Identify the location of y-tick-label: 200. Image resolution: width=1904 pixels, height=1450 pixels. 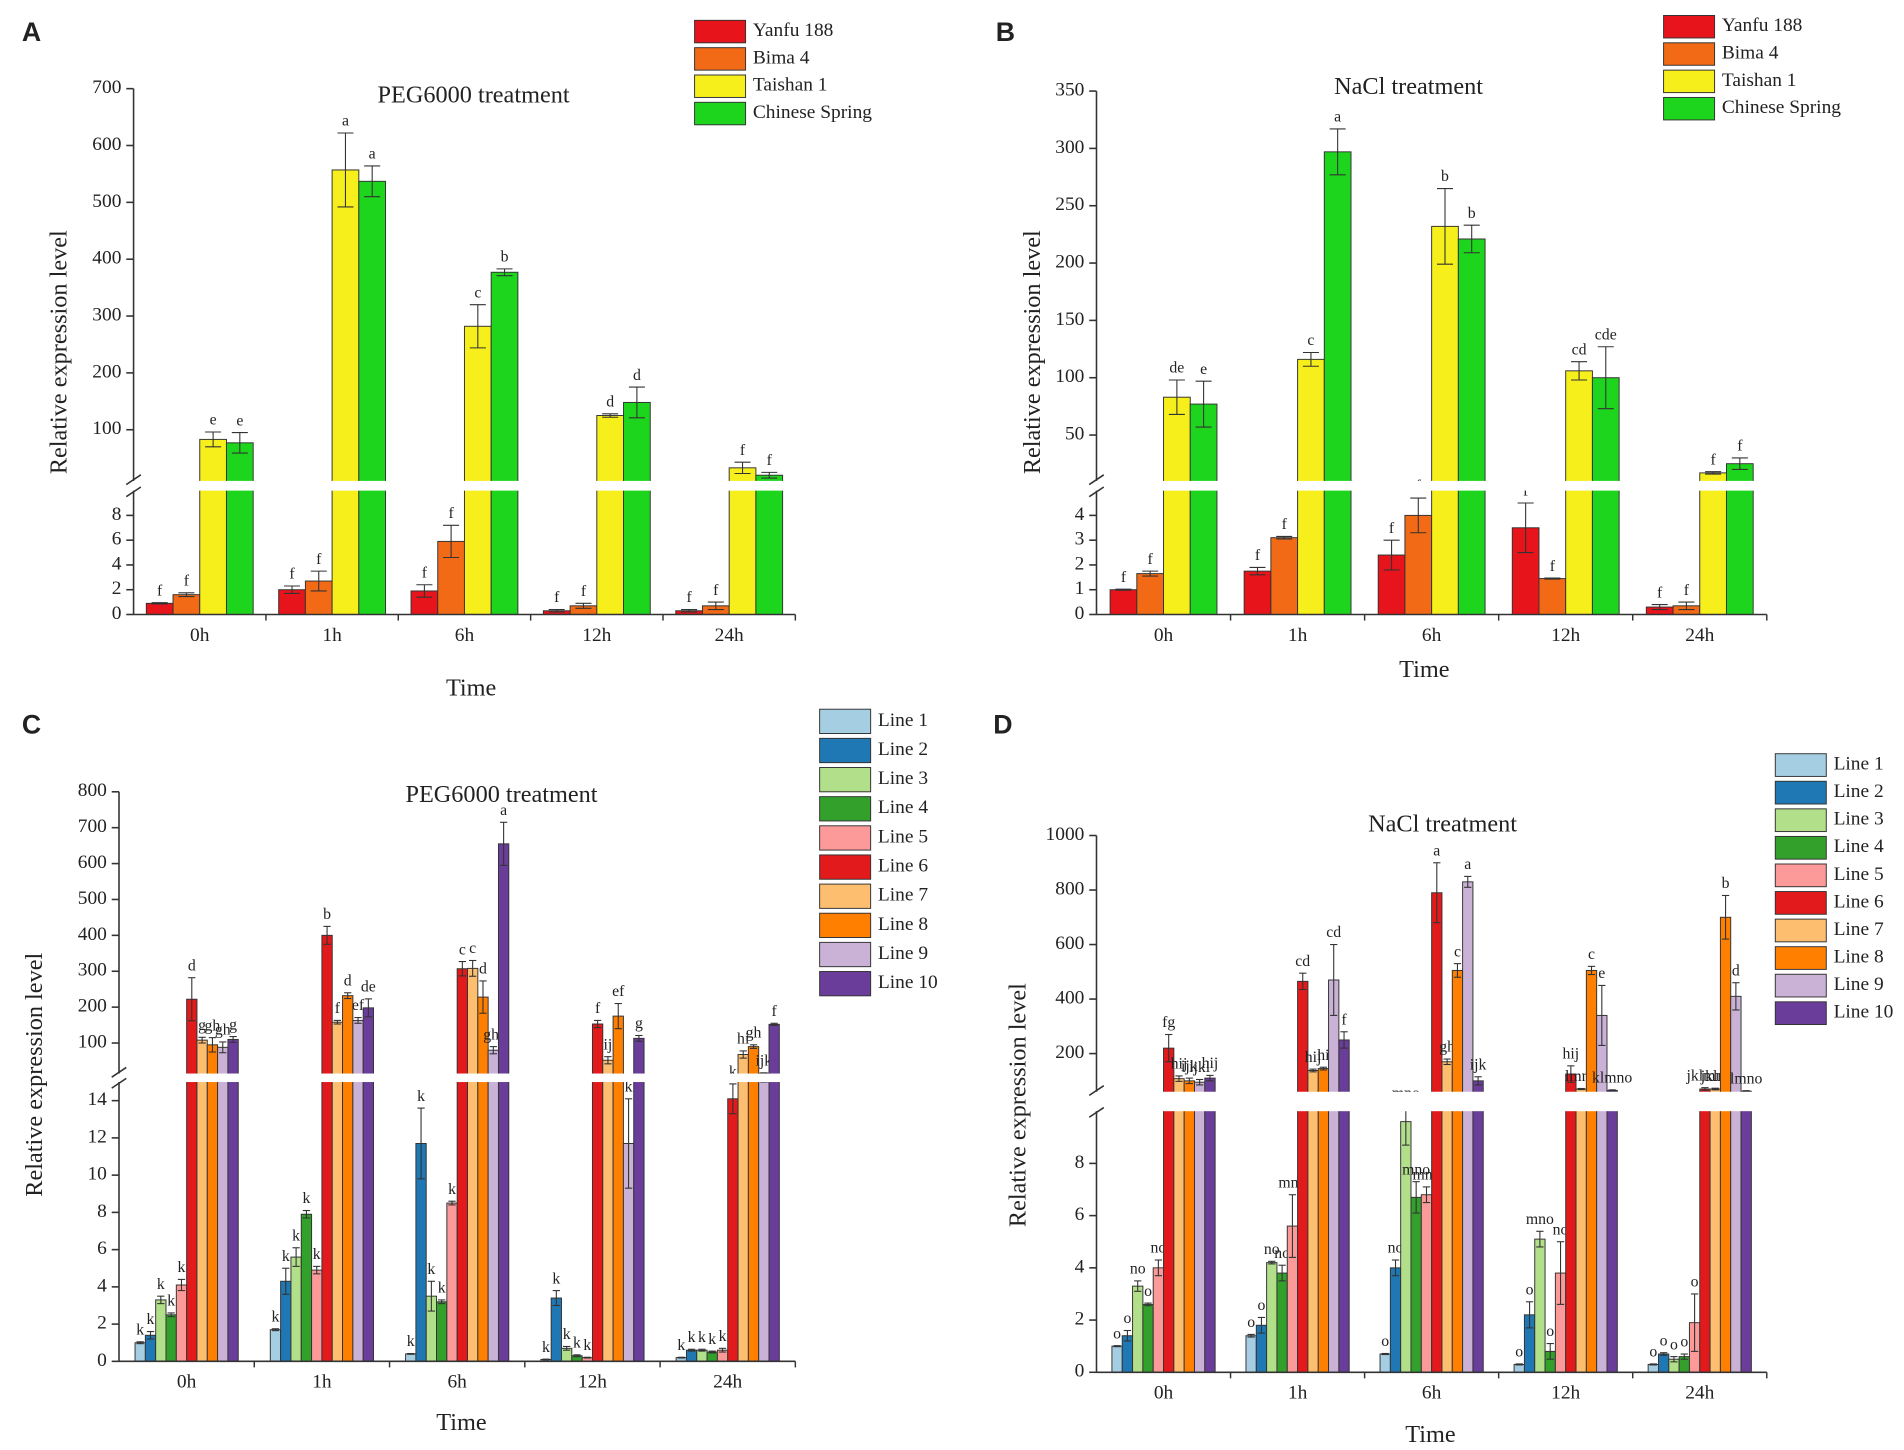
(92, 1006).